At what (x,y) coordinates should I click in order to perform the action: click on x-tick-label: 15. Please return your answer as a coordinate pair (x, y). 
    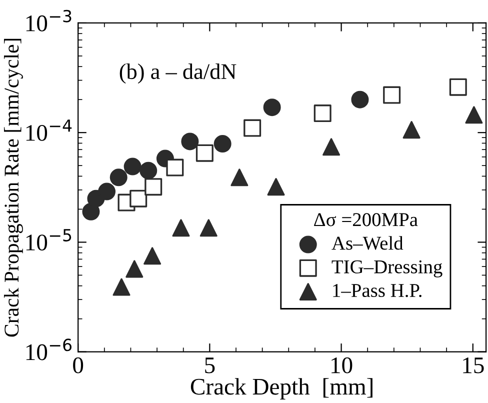
    Looking at the image, I should click on (473, 365).